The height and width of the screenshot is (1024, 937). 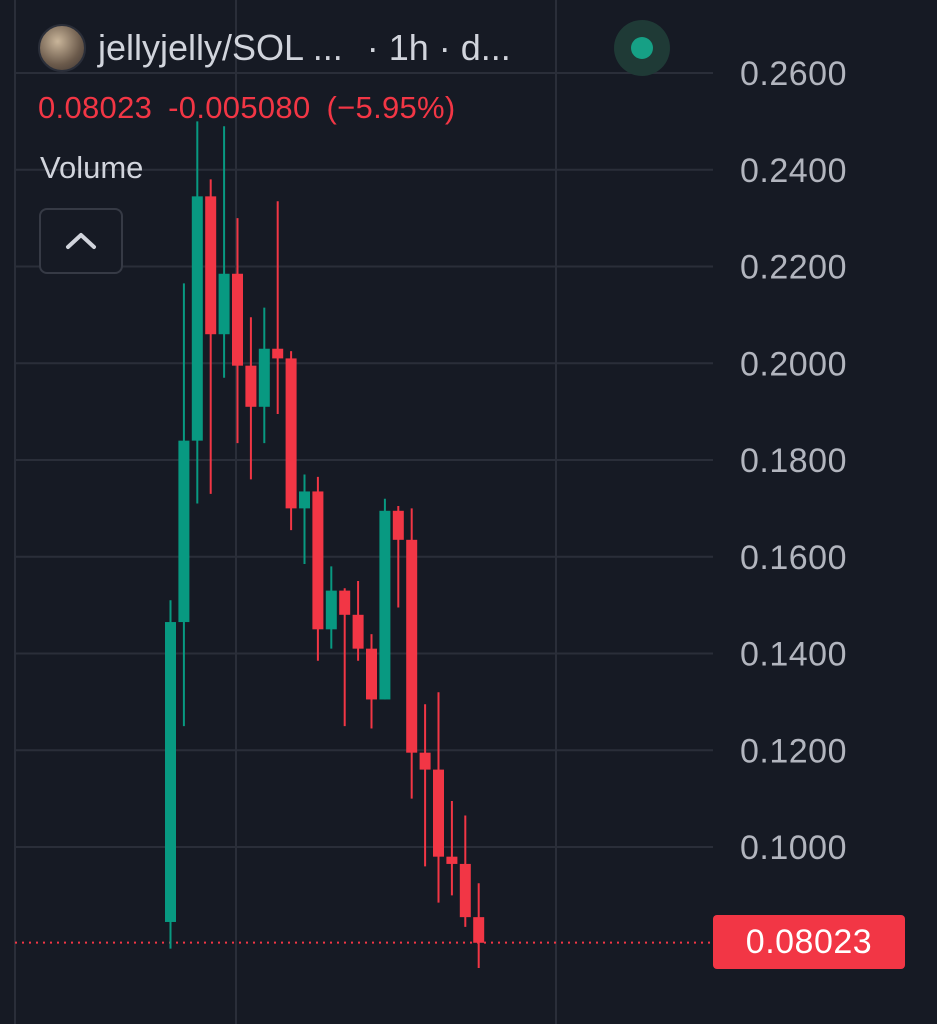 I want to click on market-open-dot-icon, so click(x=642, y=48).